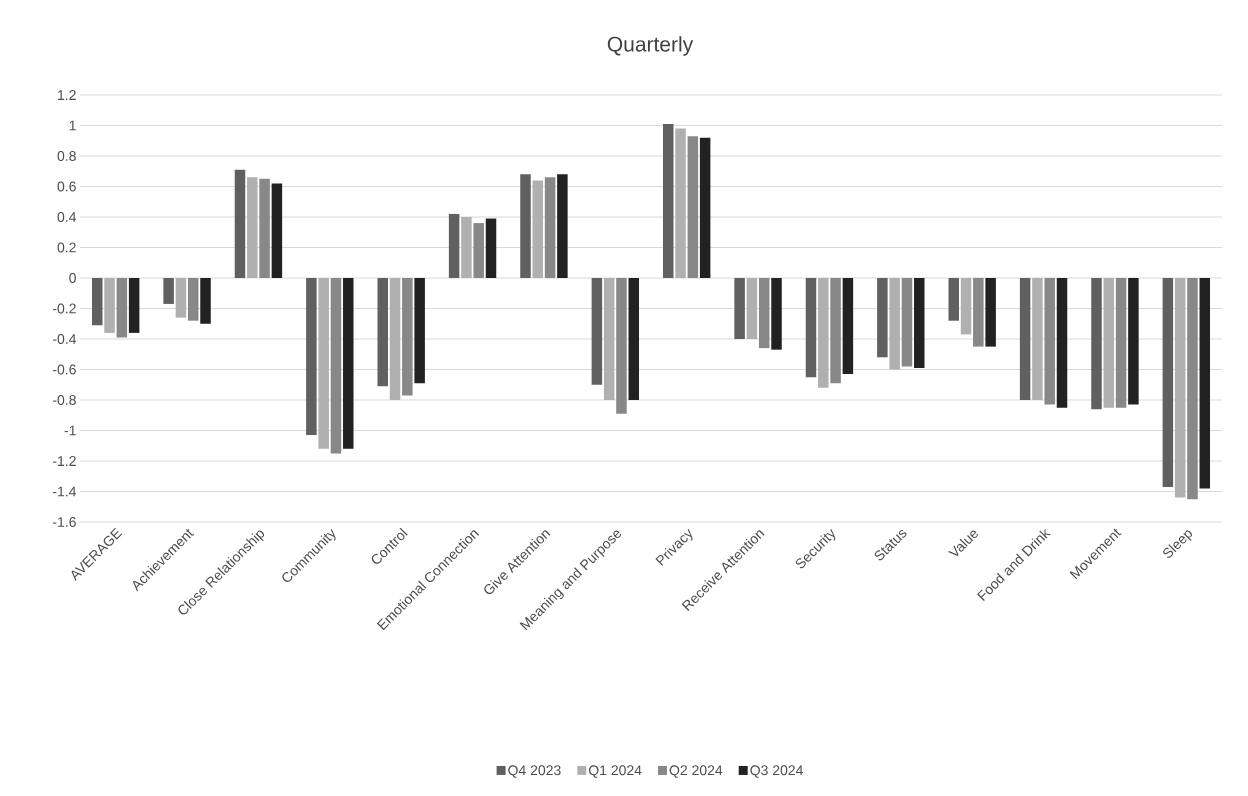 Image resolution: width=1248 pixels, height=796 pixels. I want to click on y-tick-label: 0.4, so click(67, 217).